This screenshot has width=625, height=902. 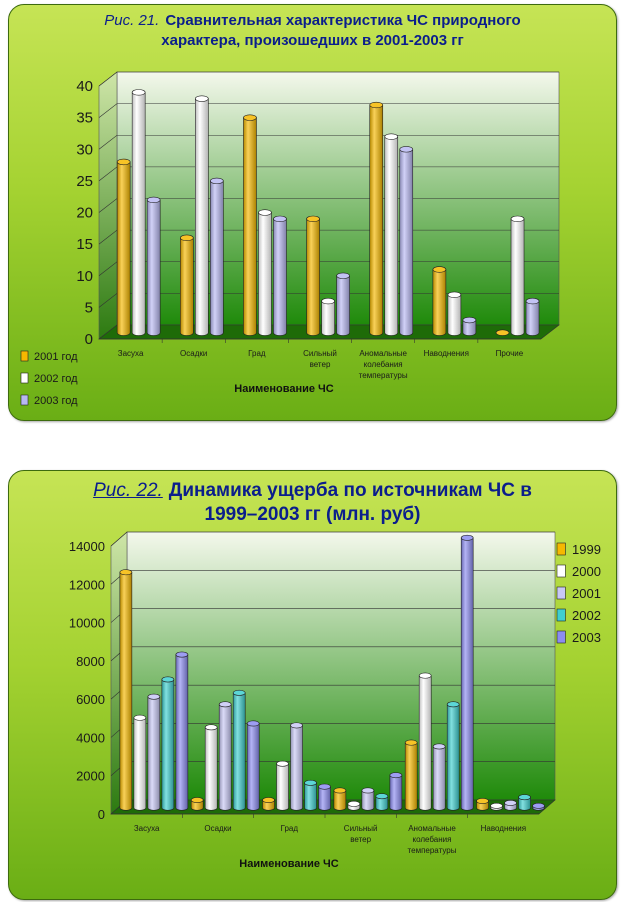 I want to click on legend-label: 2002 год, so click(x=56, y=379).